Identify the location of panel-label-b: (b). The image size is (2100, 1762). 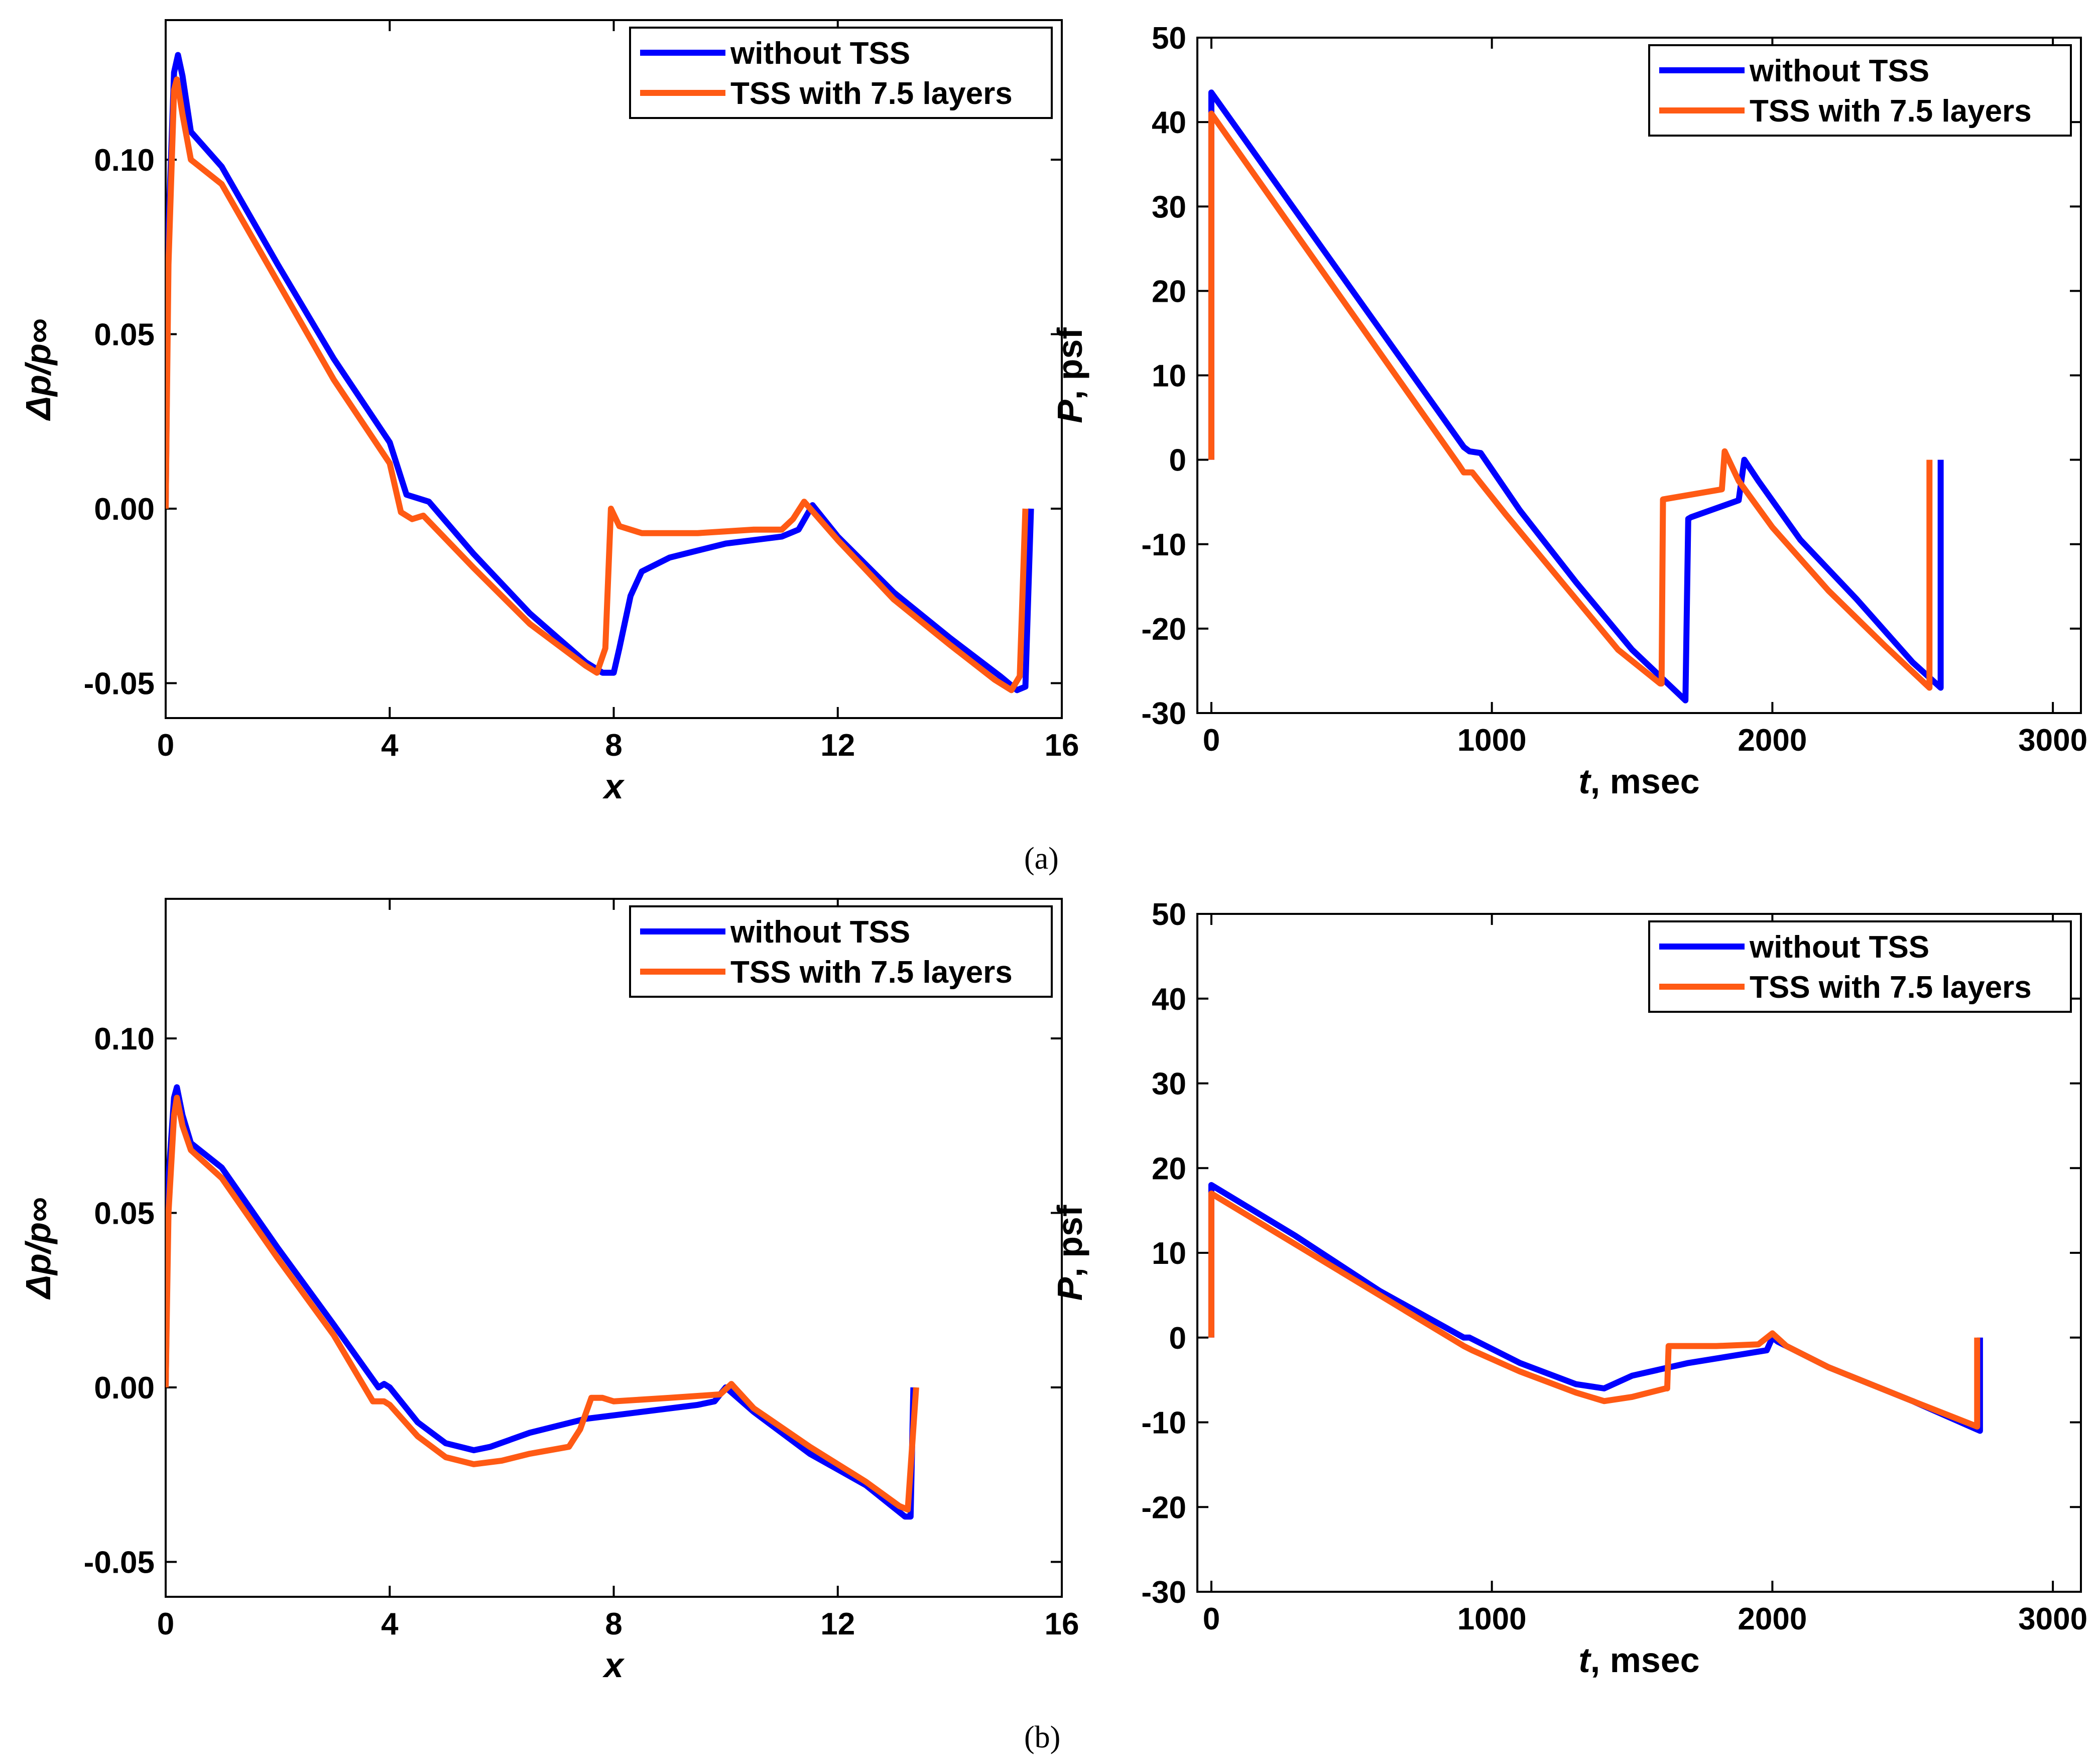
(1043, 1737).